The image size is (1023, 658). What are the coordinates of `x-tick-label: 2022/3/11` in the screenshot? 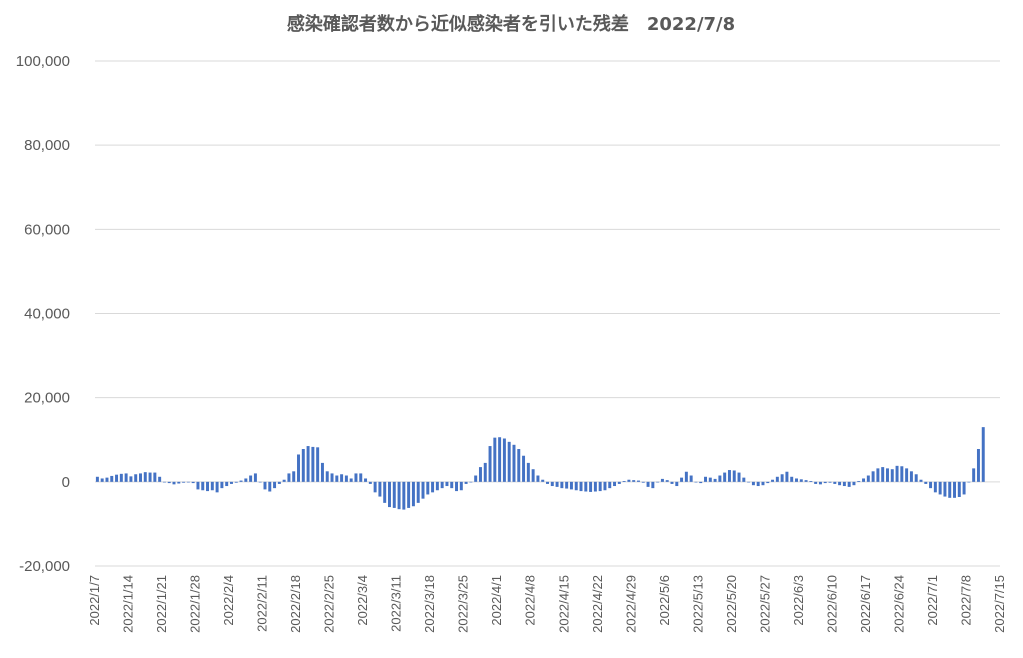 It's located at (396, 603).